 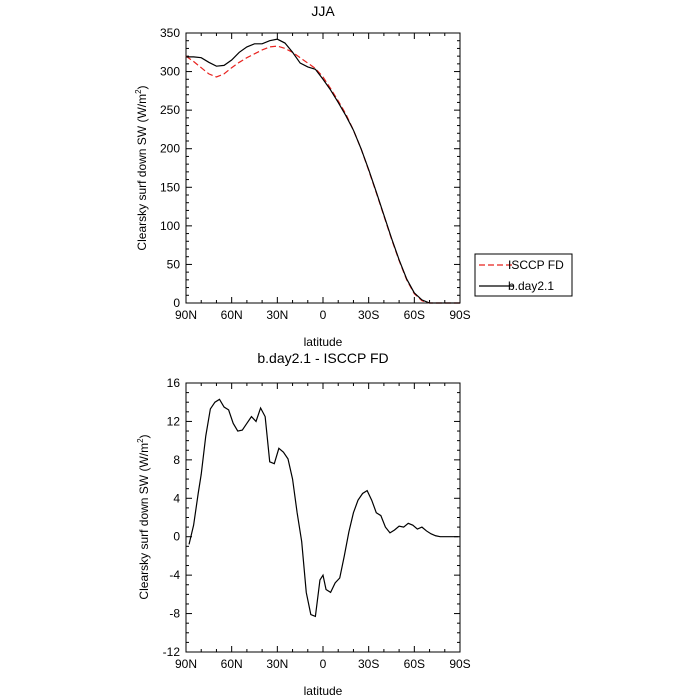 What do you see at coordinates (323, 11) in the screenshot?
I see `chart-title: JJA` at bounding box center [323, 11].